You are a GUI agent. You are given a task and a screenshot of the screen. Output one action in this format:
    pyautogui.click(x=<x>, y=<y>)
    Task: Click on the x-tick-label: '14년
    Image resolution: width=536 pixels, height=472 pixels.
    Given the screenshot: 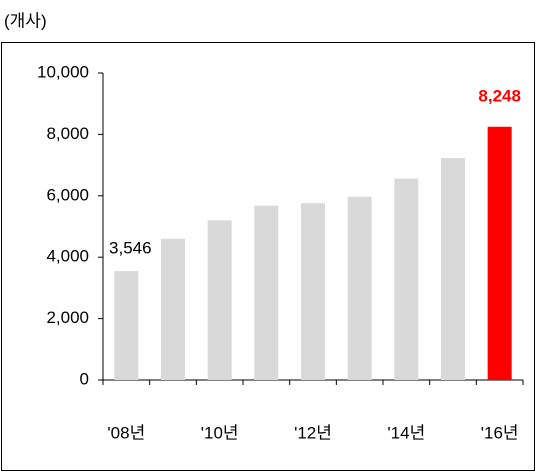 What is the action you would take?
    pyautogui.click(x=406, y=432)
    